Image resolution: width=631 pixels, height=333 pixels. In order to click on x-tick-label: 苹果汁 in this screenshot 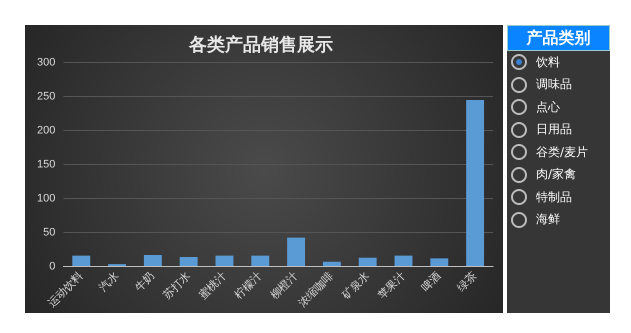, I will do `click(391, 285)`.